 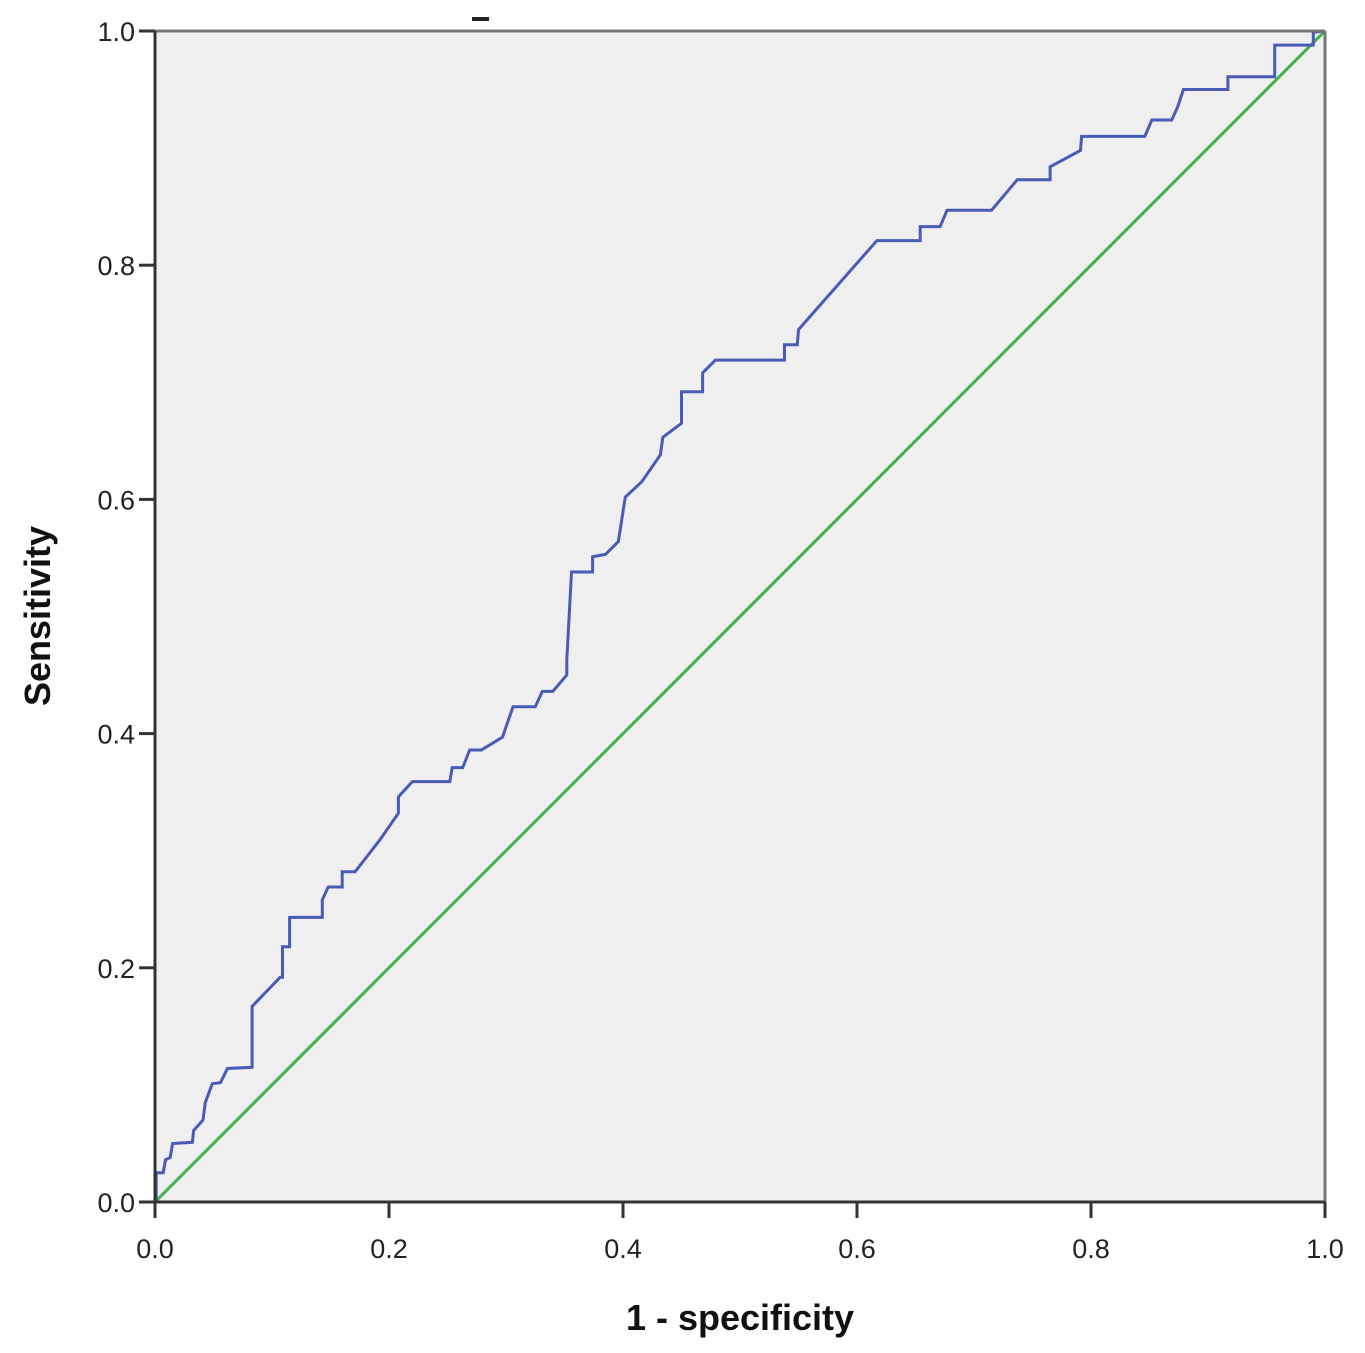 I want to click on x-tick-label: 1.0, so click(x=1325, y=1249).